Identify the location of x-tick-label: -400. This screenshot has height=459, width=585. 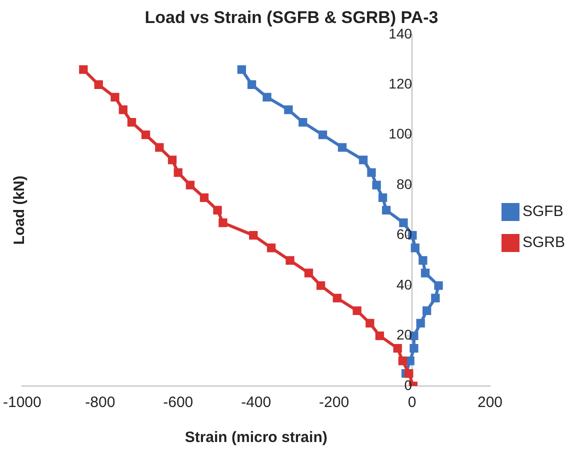
(256, 403).